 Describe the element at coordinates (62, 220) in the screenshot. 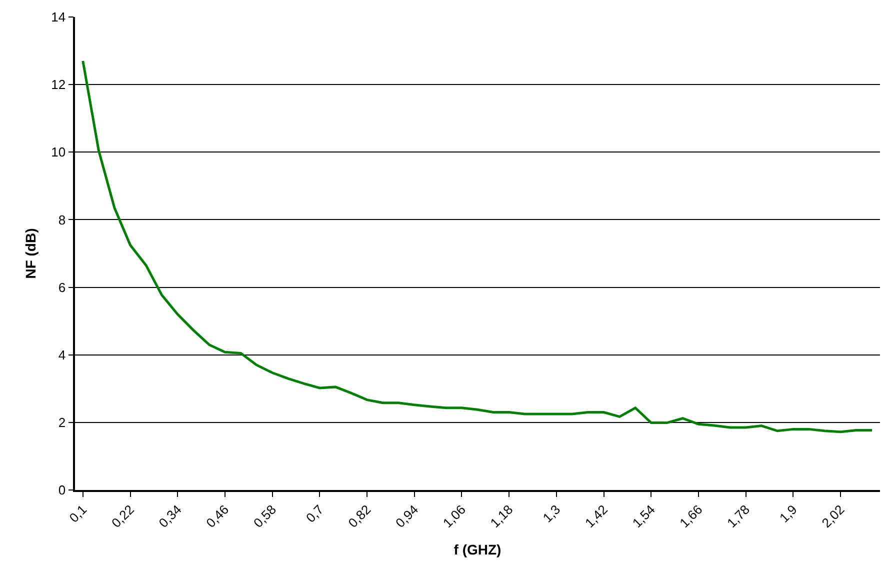

I see `y-tick-label: 8` at that location.